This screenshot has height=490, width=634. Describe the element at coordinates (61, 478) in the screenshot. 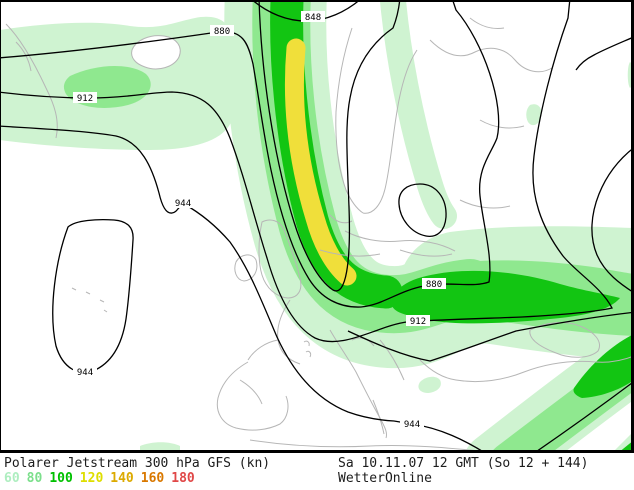

I see `scale-value-100: 100` at that location.